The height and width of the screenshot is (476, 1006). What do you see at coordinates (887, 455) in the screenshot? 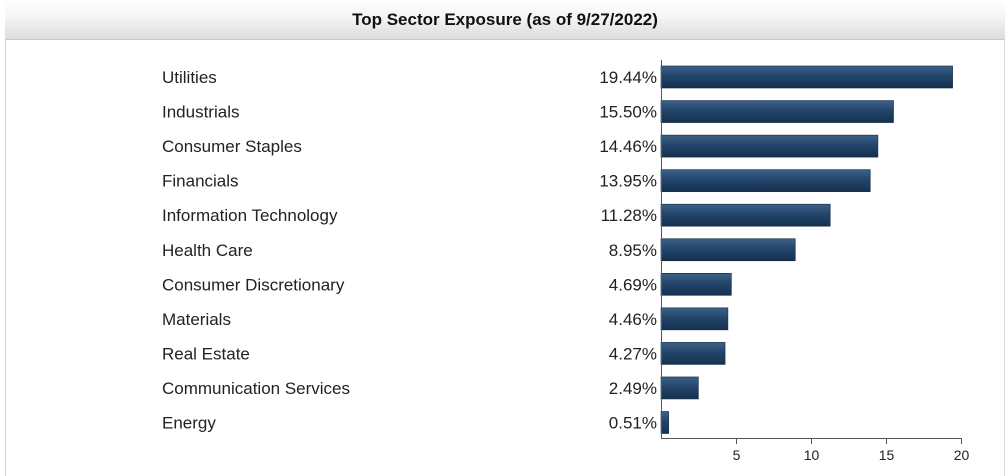
I see `x-tick-label: 15` at bounding box center [887, 455].